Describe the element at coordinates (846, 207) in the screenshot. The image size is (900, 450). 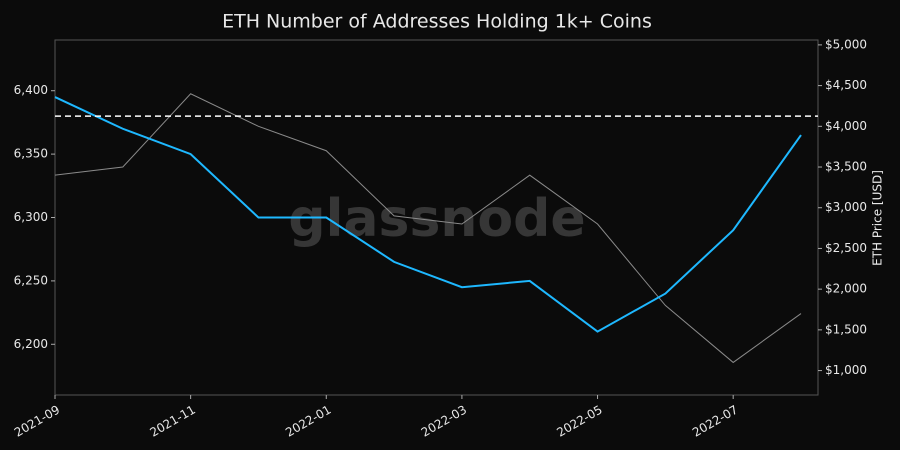
I see `y2-tick-label: $3,000` at that location.